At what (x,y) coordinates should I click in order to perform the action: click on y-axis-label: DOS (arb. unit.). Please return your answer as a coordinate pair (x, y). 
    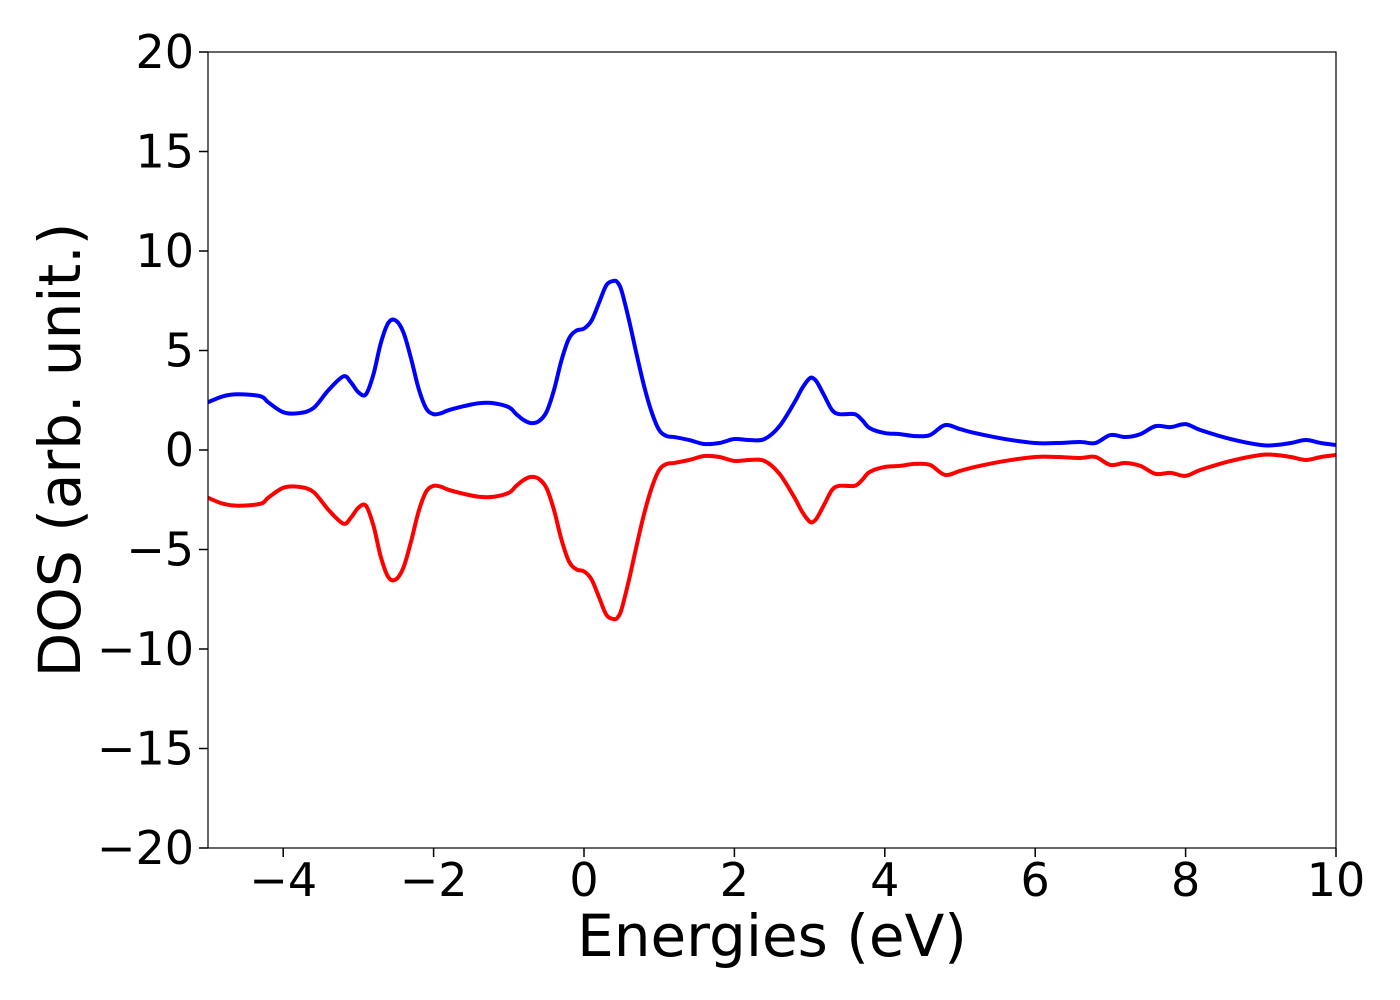
    Looking at the image, I should click on (60, 450).